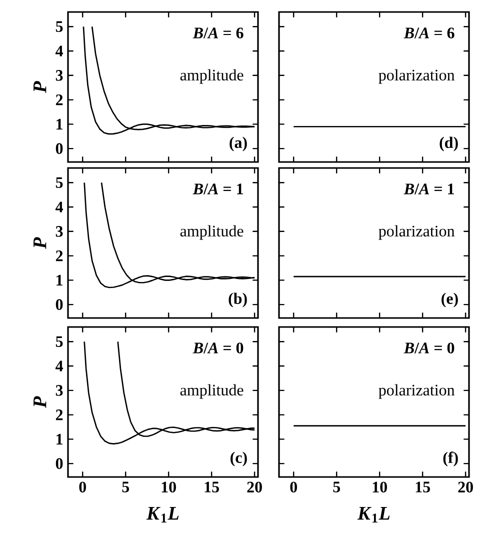 This screenshot has height=541, width=478. I want to click on annotation: (c), so click(238, 459).